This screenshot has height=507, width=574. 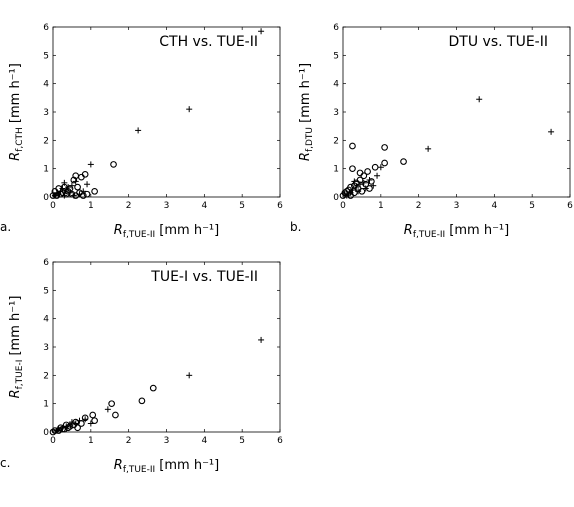 What do you see at coordinates (295, 227) in the screenshot?
I see `panel-letter: b.` at bounding box center [295, 227].